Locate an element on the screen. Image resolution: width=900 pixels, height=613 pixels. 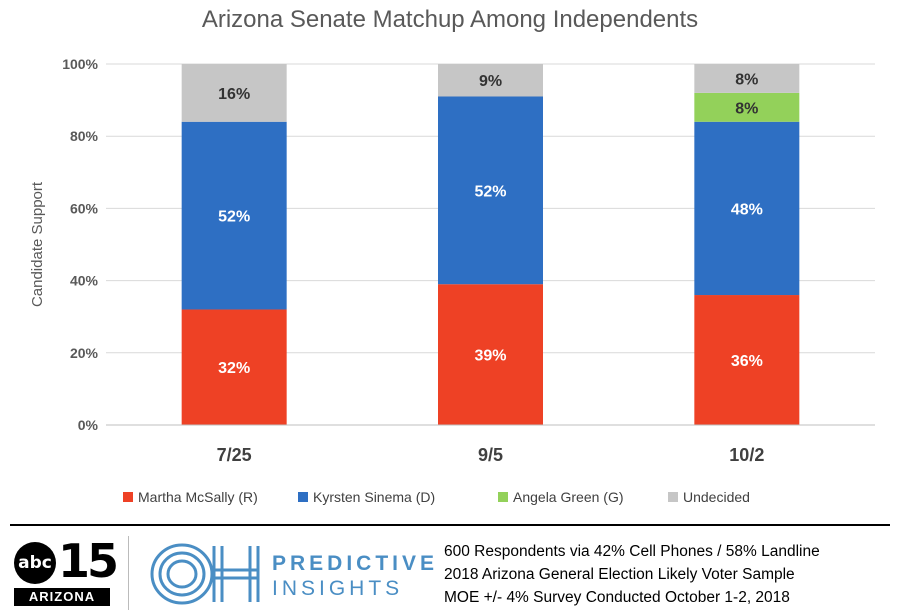
data-label: 36% is located at coordinates (747, 361).